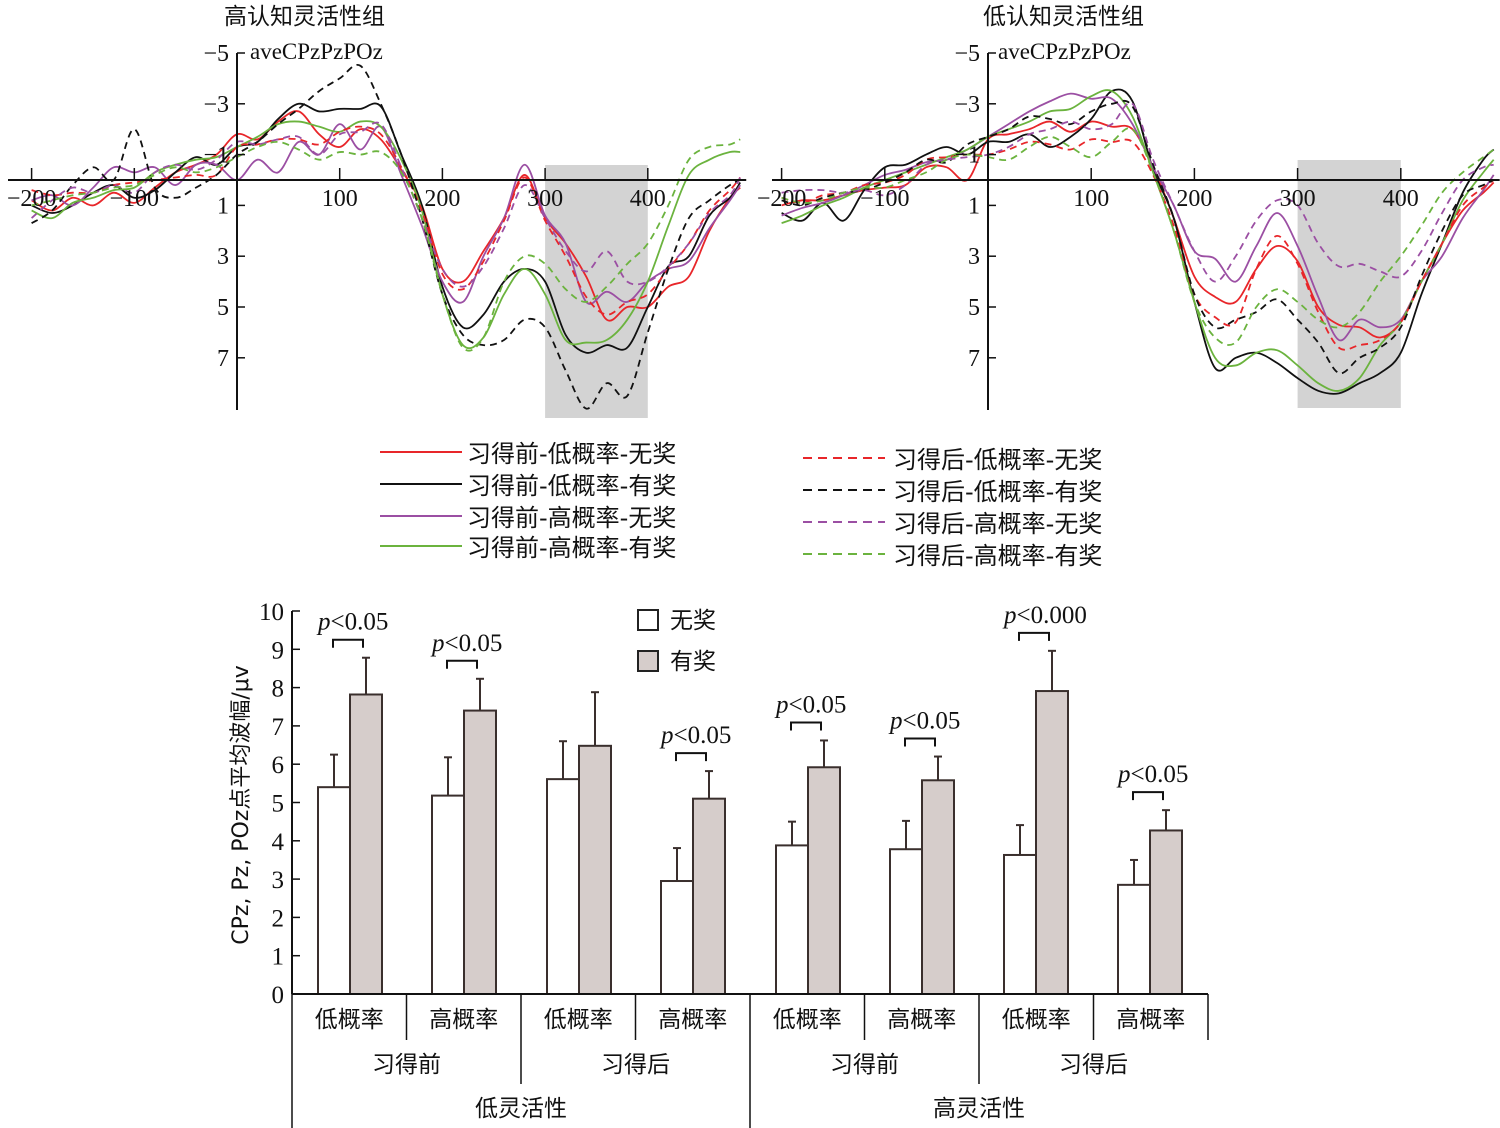 The width and height of the screenshot is (1500, 1128). I want to click on bar-legend: 无奖 有奖, so click(676, 641).